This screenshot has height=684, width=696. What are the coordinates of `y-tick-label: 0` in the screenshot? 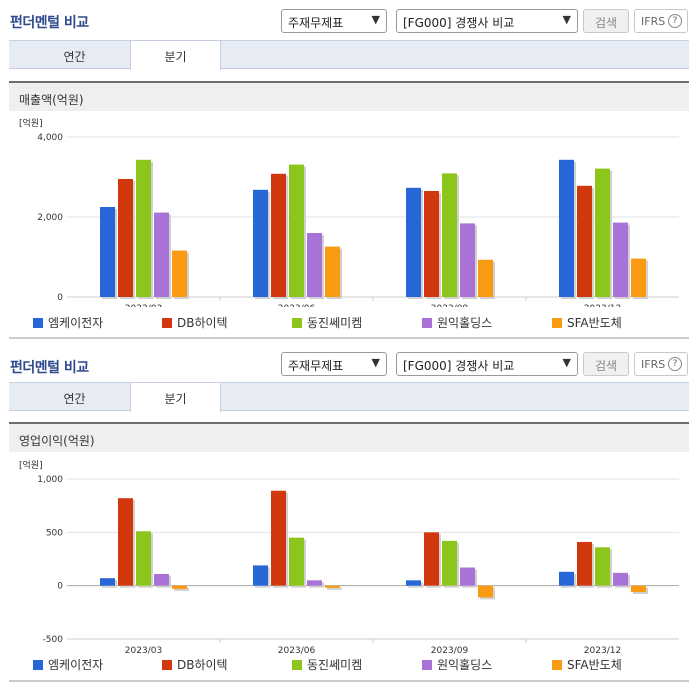 It's located at (60, 298).